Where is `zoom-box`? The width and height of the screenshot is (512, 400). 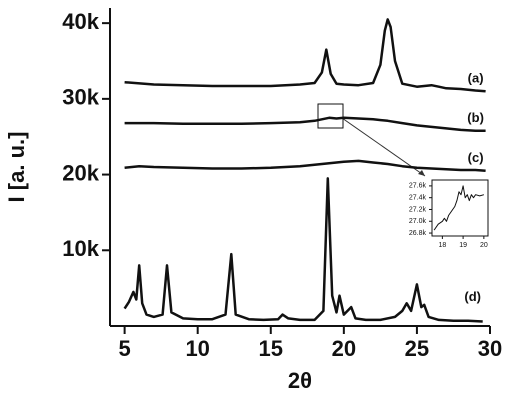 zoom-box is located at coordinates (330, 116).